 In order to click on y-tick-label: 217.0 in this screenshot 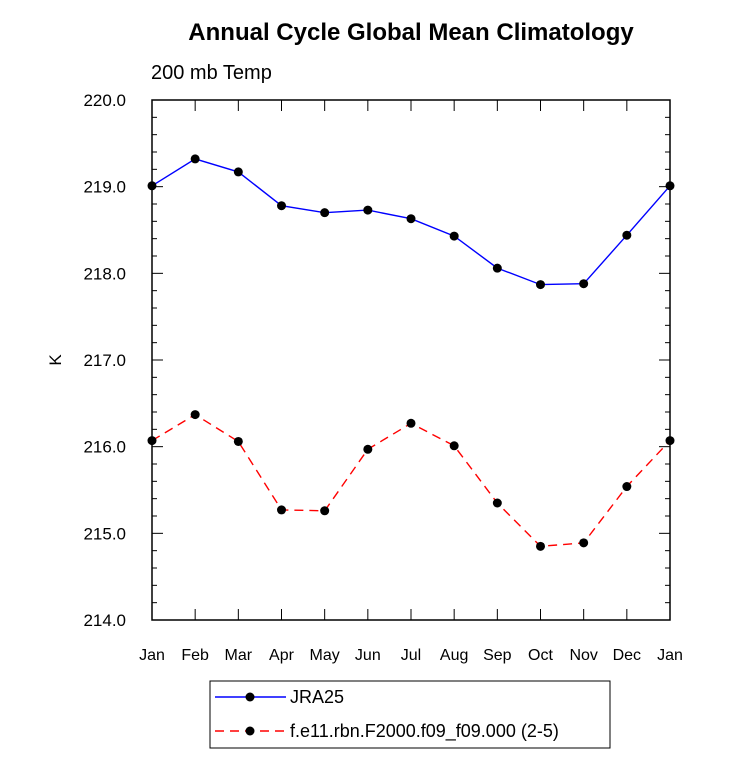, I will do `click(104, 360)`.